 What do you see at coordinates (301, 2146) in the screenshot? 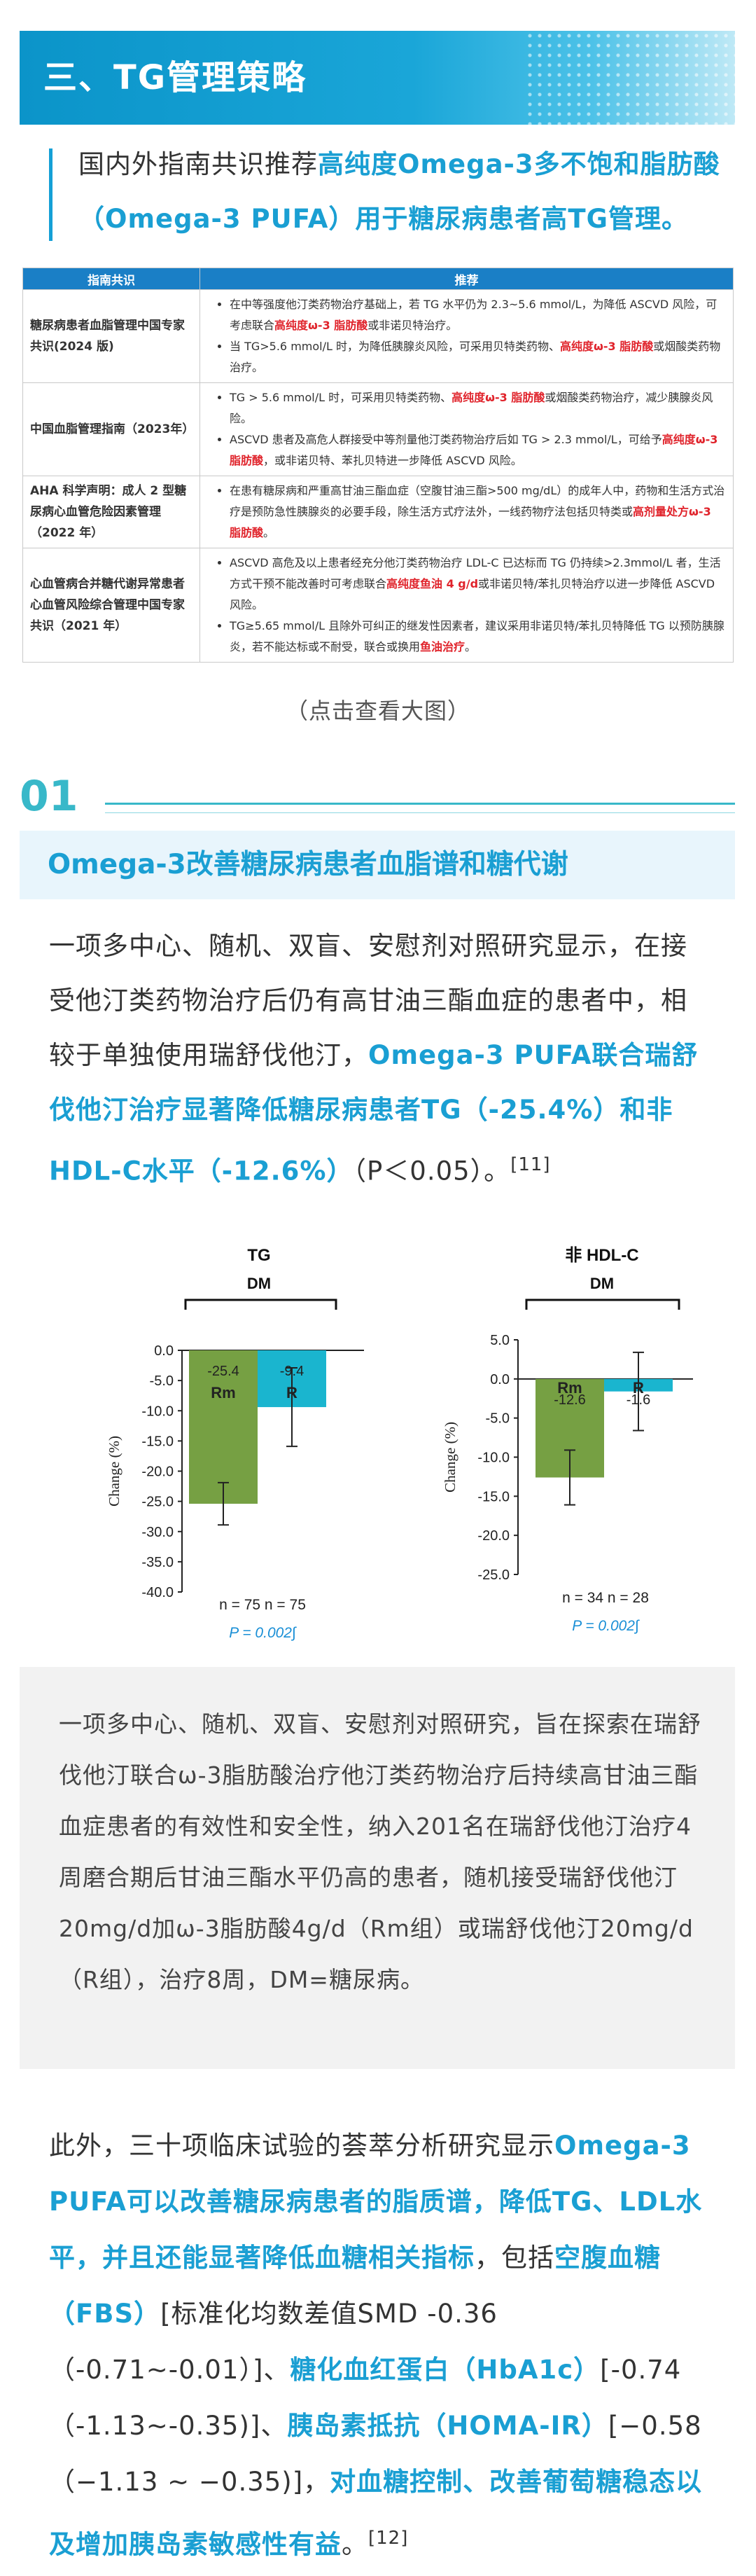
I see `p3-text-a: 此外，三十项临床试验的荟萃分析研究显示` at bounding box center [301, 2146].